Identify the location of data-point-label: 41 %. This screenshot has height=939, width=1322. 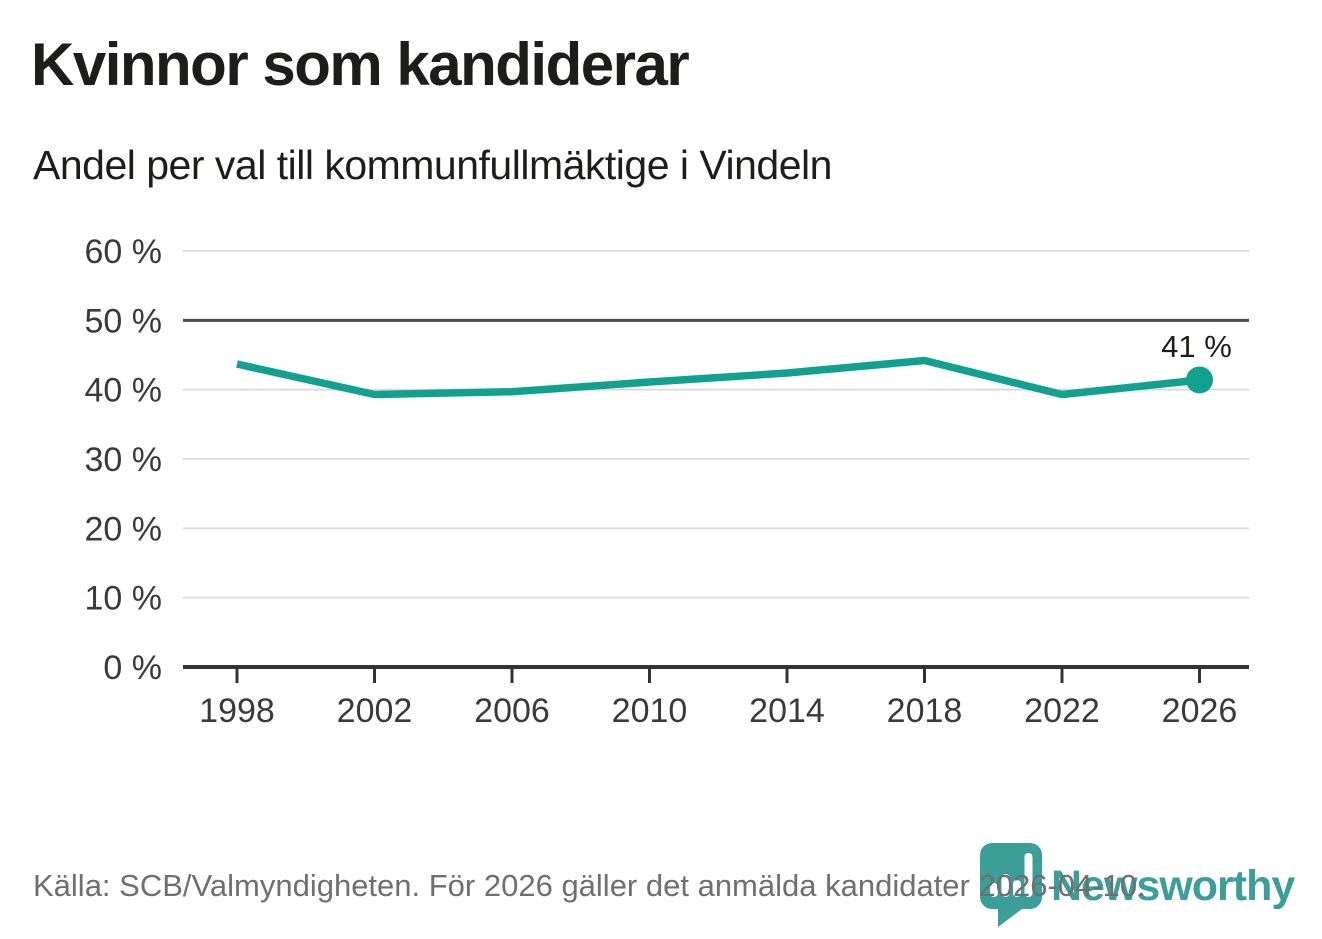
(1196, 346).